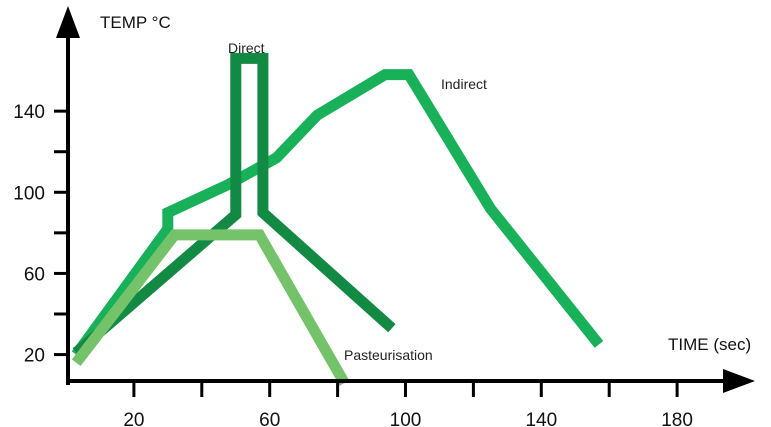 This screenshot has width=771, height=427. I want to click on y-tick-label: 20, so click(34, 356).